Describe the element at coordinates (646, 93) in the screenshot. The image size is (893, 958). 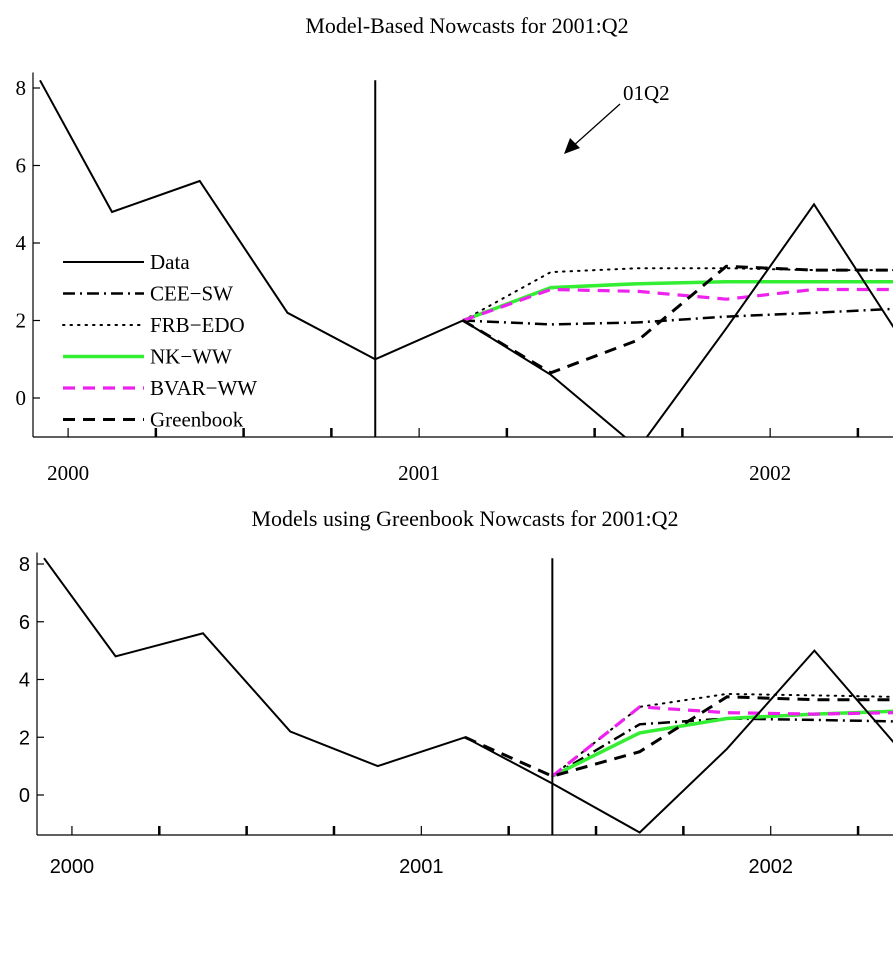
I see `vline-annotation-label: 01Q2` at that location.